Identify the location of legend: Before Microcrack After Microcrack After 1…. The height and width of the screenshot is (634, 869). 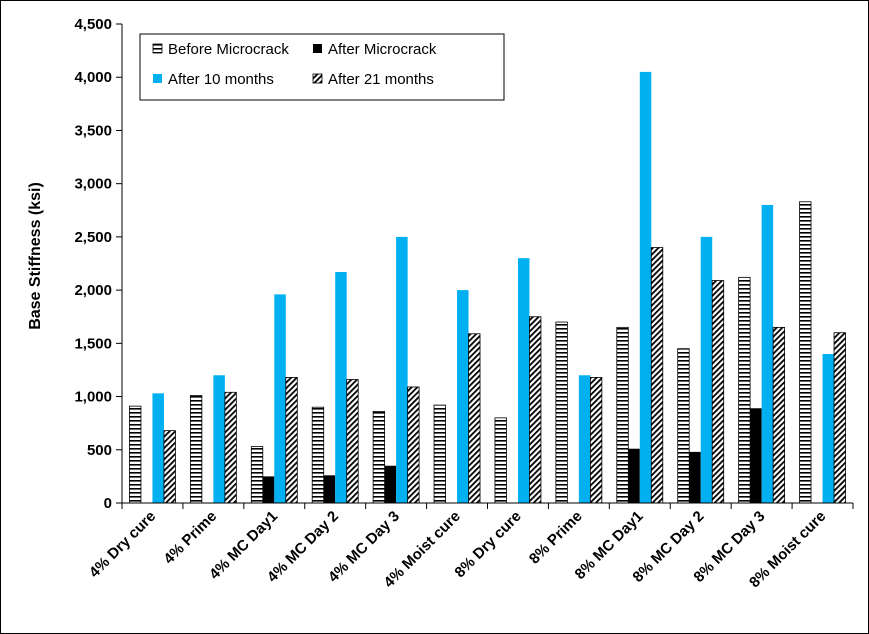
(322, 67).